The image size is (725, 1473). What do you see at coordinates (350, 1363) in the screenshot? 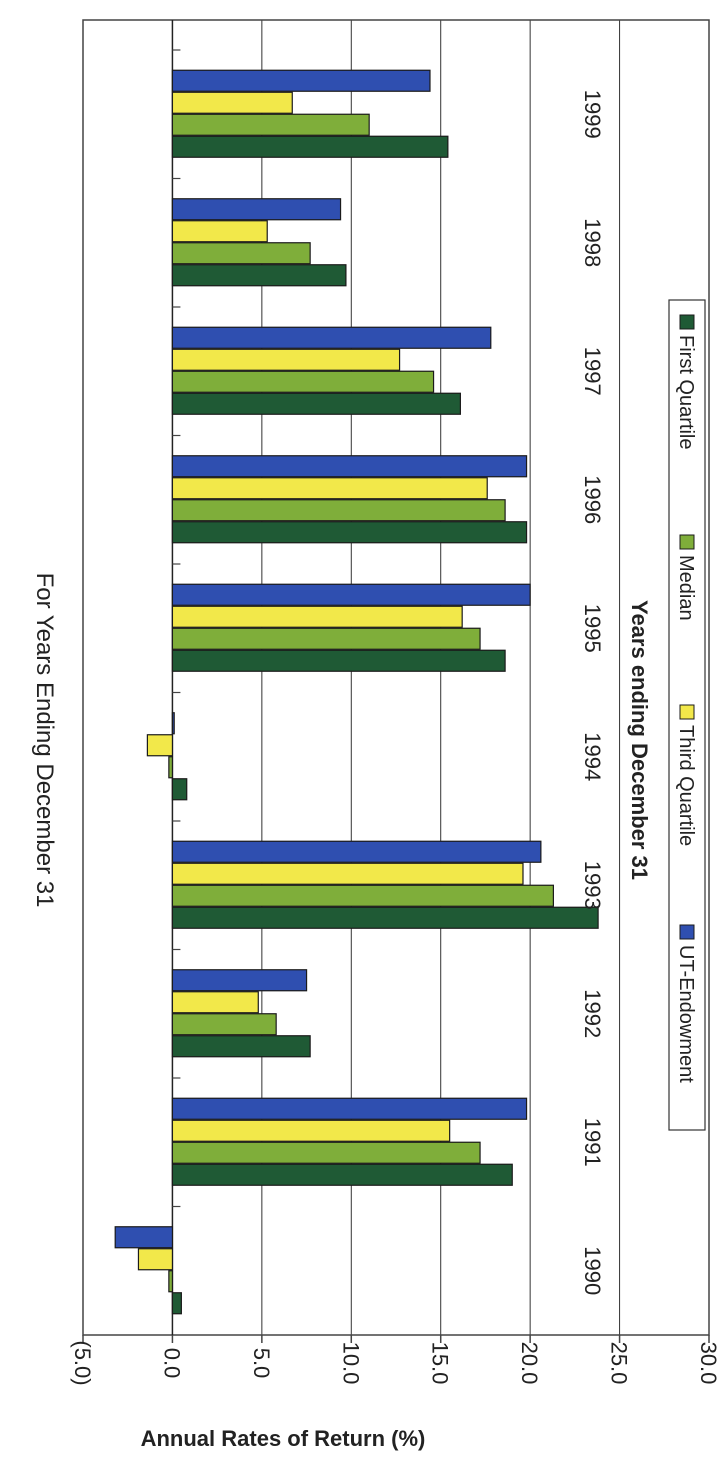
I see `y-tick-label: 10.0` at bounding box center [350, 1363].